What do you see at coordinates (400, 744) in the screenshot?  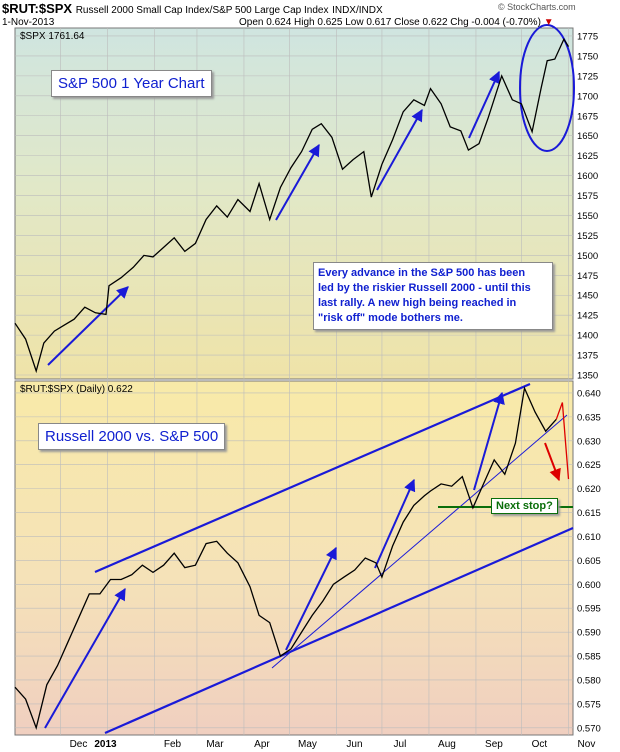 I see `x-tick-label: Jul` at bounding box center [400, 744].